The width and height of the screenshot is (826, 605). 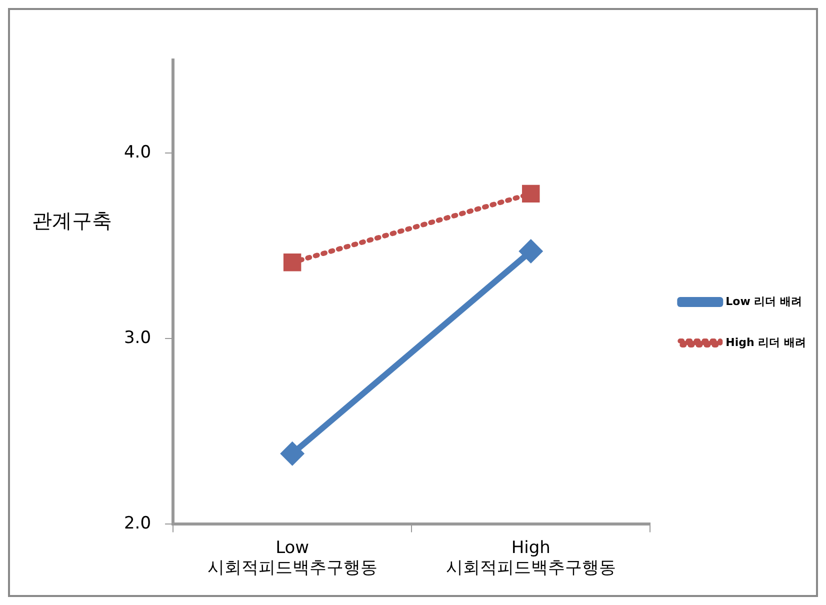 What do you see at coordinates (764, 301) in the screenshot?
I see `legend-label: Low 리더 배려` at bounding box center [764, 301].